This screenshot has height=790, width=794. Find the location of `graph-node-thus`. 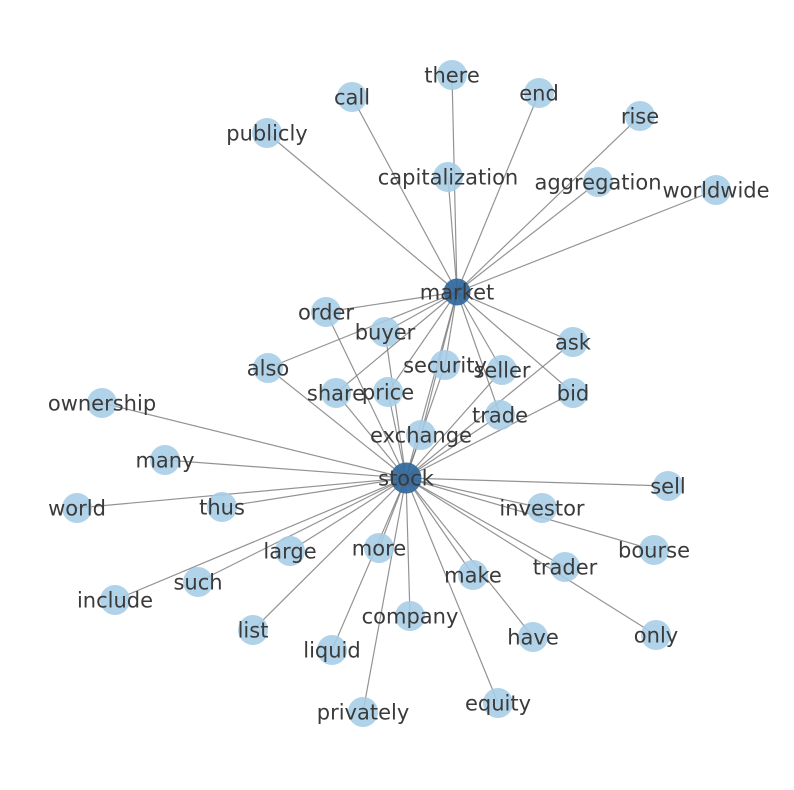

graph-node-thus is located at coordinates (222, 507).